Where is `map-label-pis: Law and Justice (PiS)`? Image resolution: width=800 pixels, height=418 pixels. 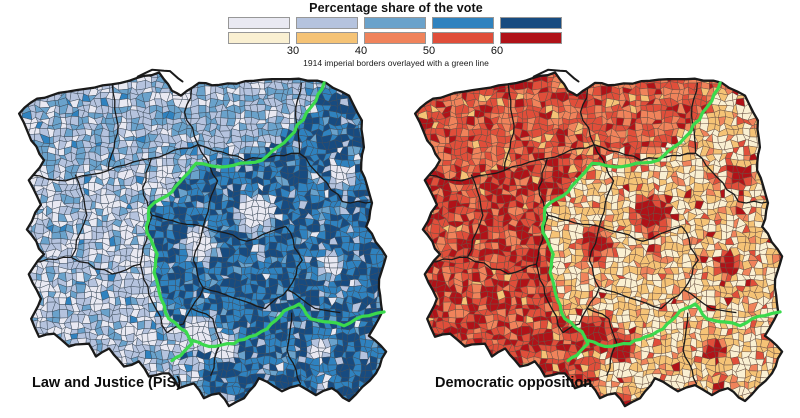
map-label-pis: Law and Justice (PiS) is located at coordinates (107, 383).